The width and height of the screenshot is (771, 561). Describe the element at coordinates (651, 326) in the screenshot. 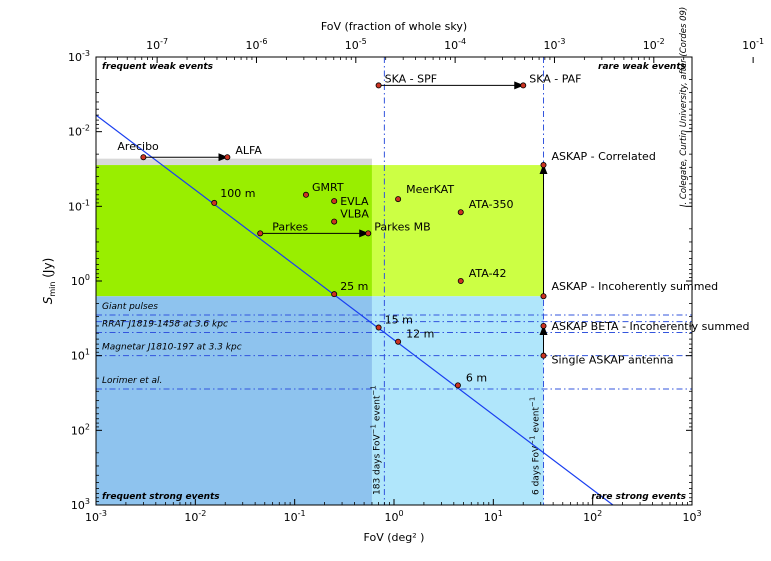

I see `point-label-askap-beta-incoherently-summed: ASKAP BETA - Incoherently summed` at that location.